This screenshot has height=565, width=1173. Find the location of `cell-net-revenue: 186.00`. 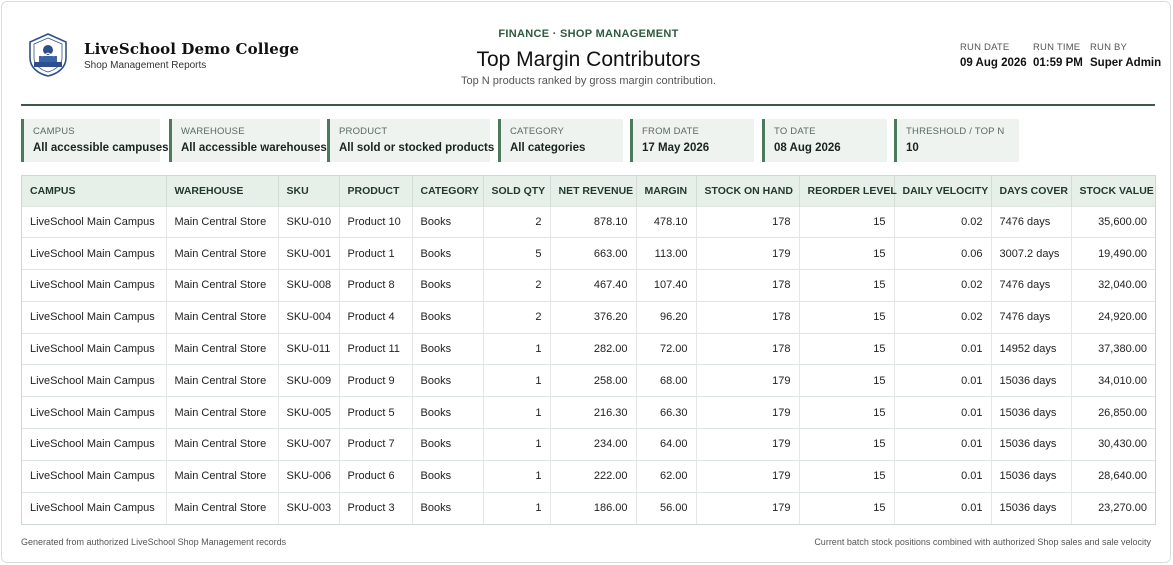

cell-net-revenue: 186.00 is located at coordinates (593, 507).